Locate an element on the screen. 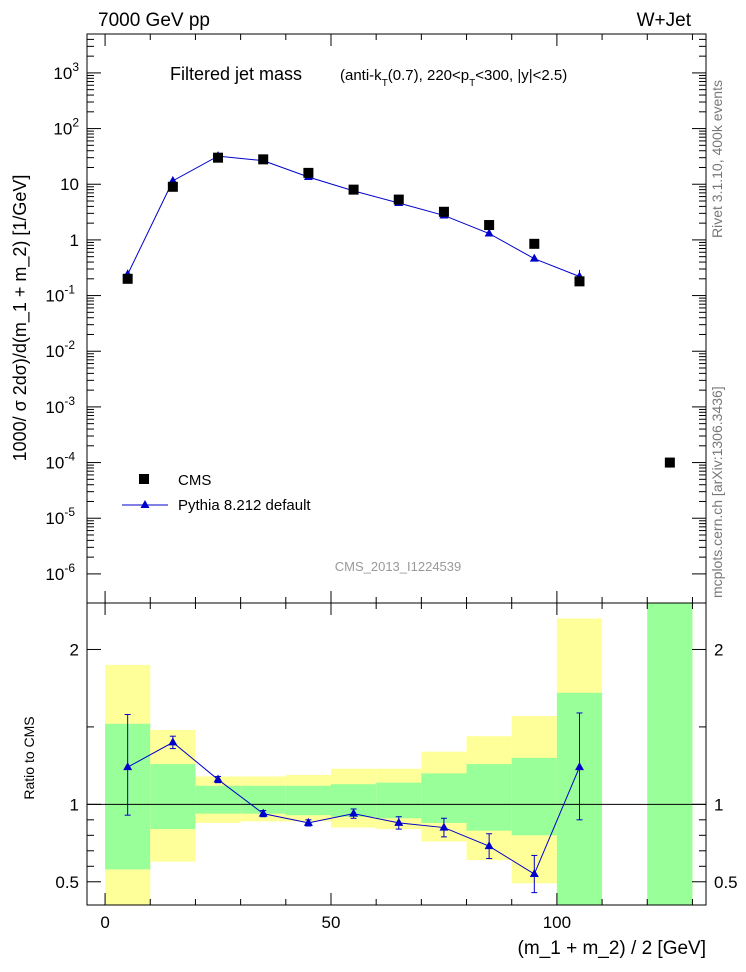 The image size is (746, 972). analysis-watermark: CMS_2013_I1224539 is located at coordinates (398, 566).